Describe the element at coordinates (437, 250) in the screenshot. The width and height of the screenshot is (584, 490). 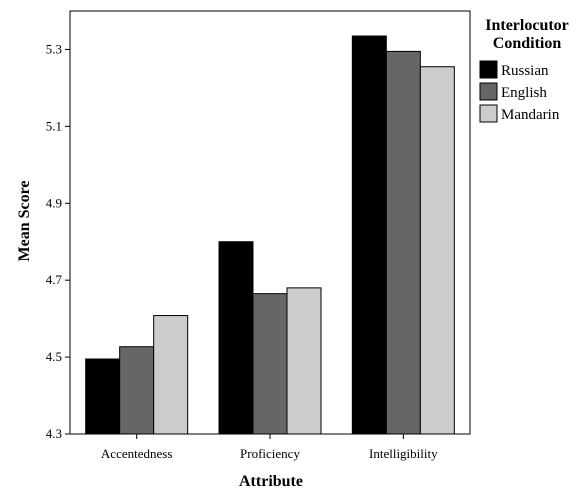
I see `bar-mandarin-intelligibility` at that location.